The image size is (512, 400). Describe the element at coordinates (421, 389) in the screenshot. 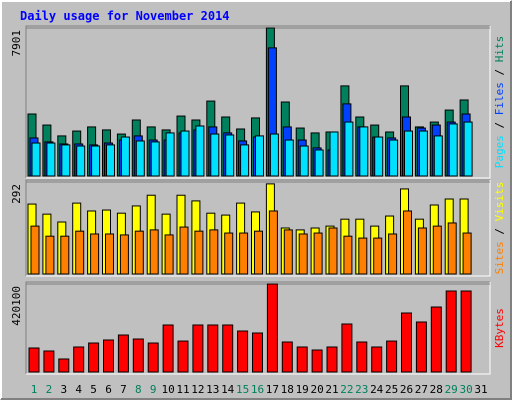

I see `x-tick-label: 27` at that location.